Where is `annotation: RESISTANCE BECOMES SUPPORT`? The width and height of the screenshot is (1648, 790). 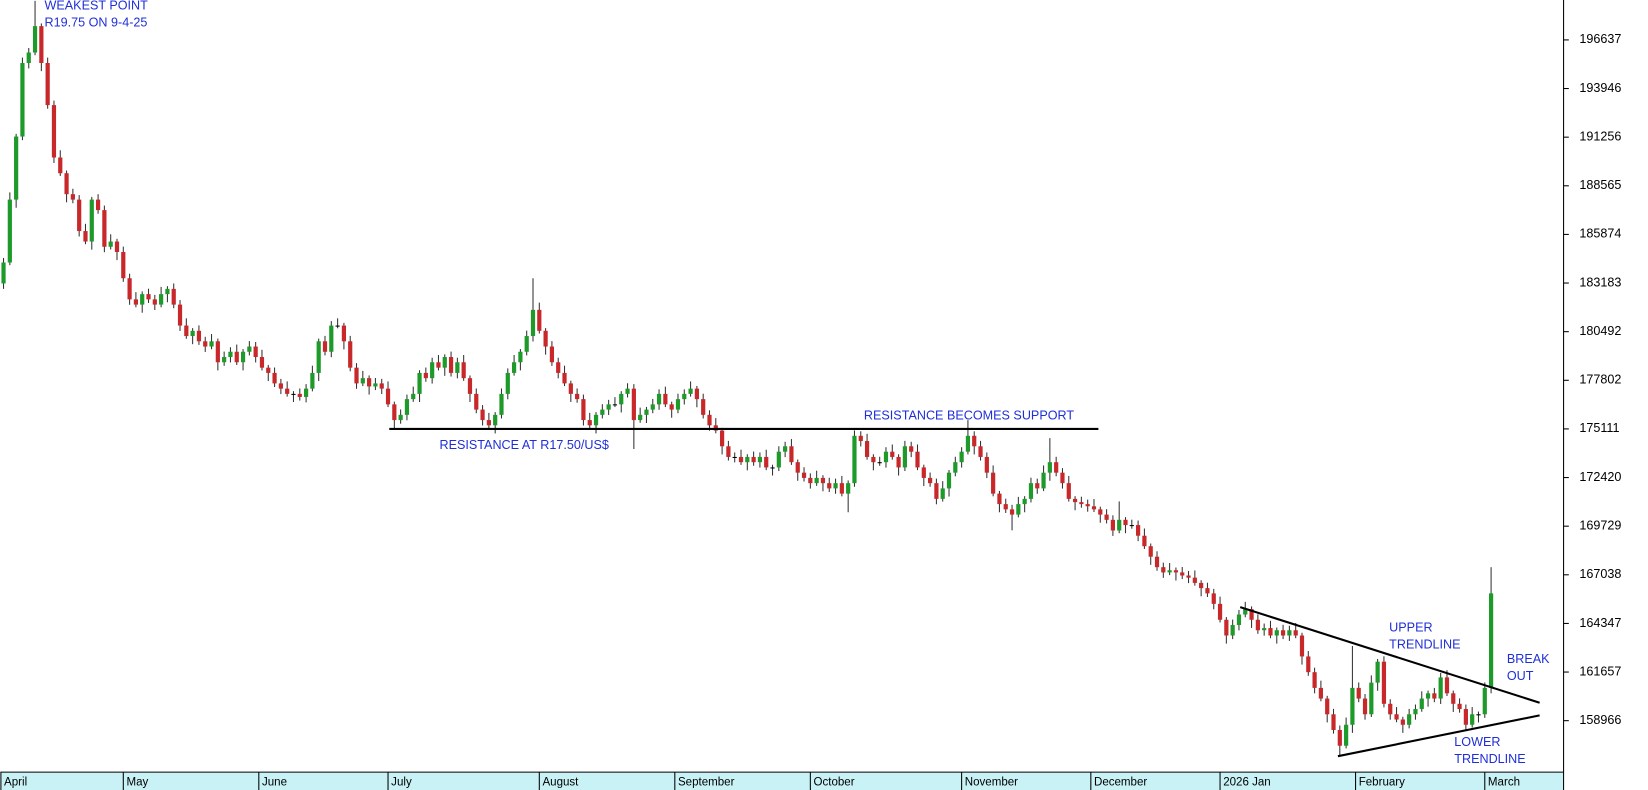
annotation: RESISTANCE BECOMES SUPPORT is located at coordinates (969, 415).